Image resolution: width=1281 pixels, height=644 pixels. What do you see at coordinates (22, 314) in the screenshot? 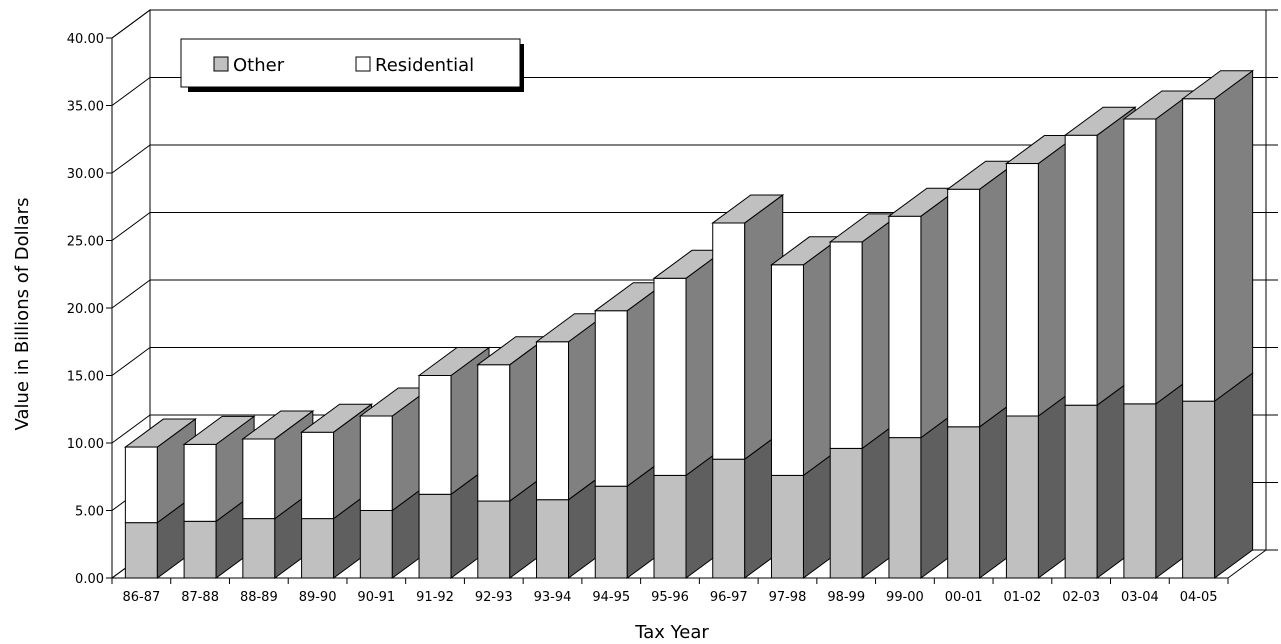
I see `y-axis-title: Value in Billions of Dollars` at bounding box center [22, 314].